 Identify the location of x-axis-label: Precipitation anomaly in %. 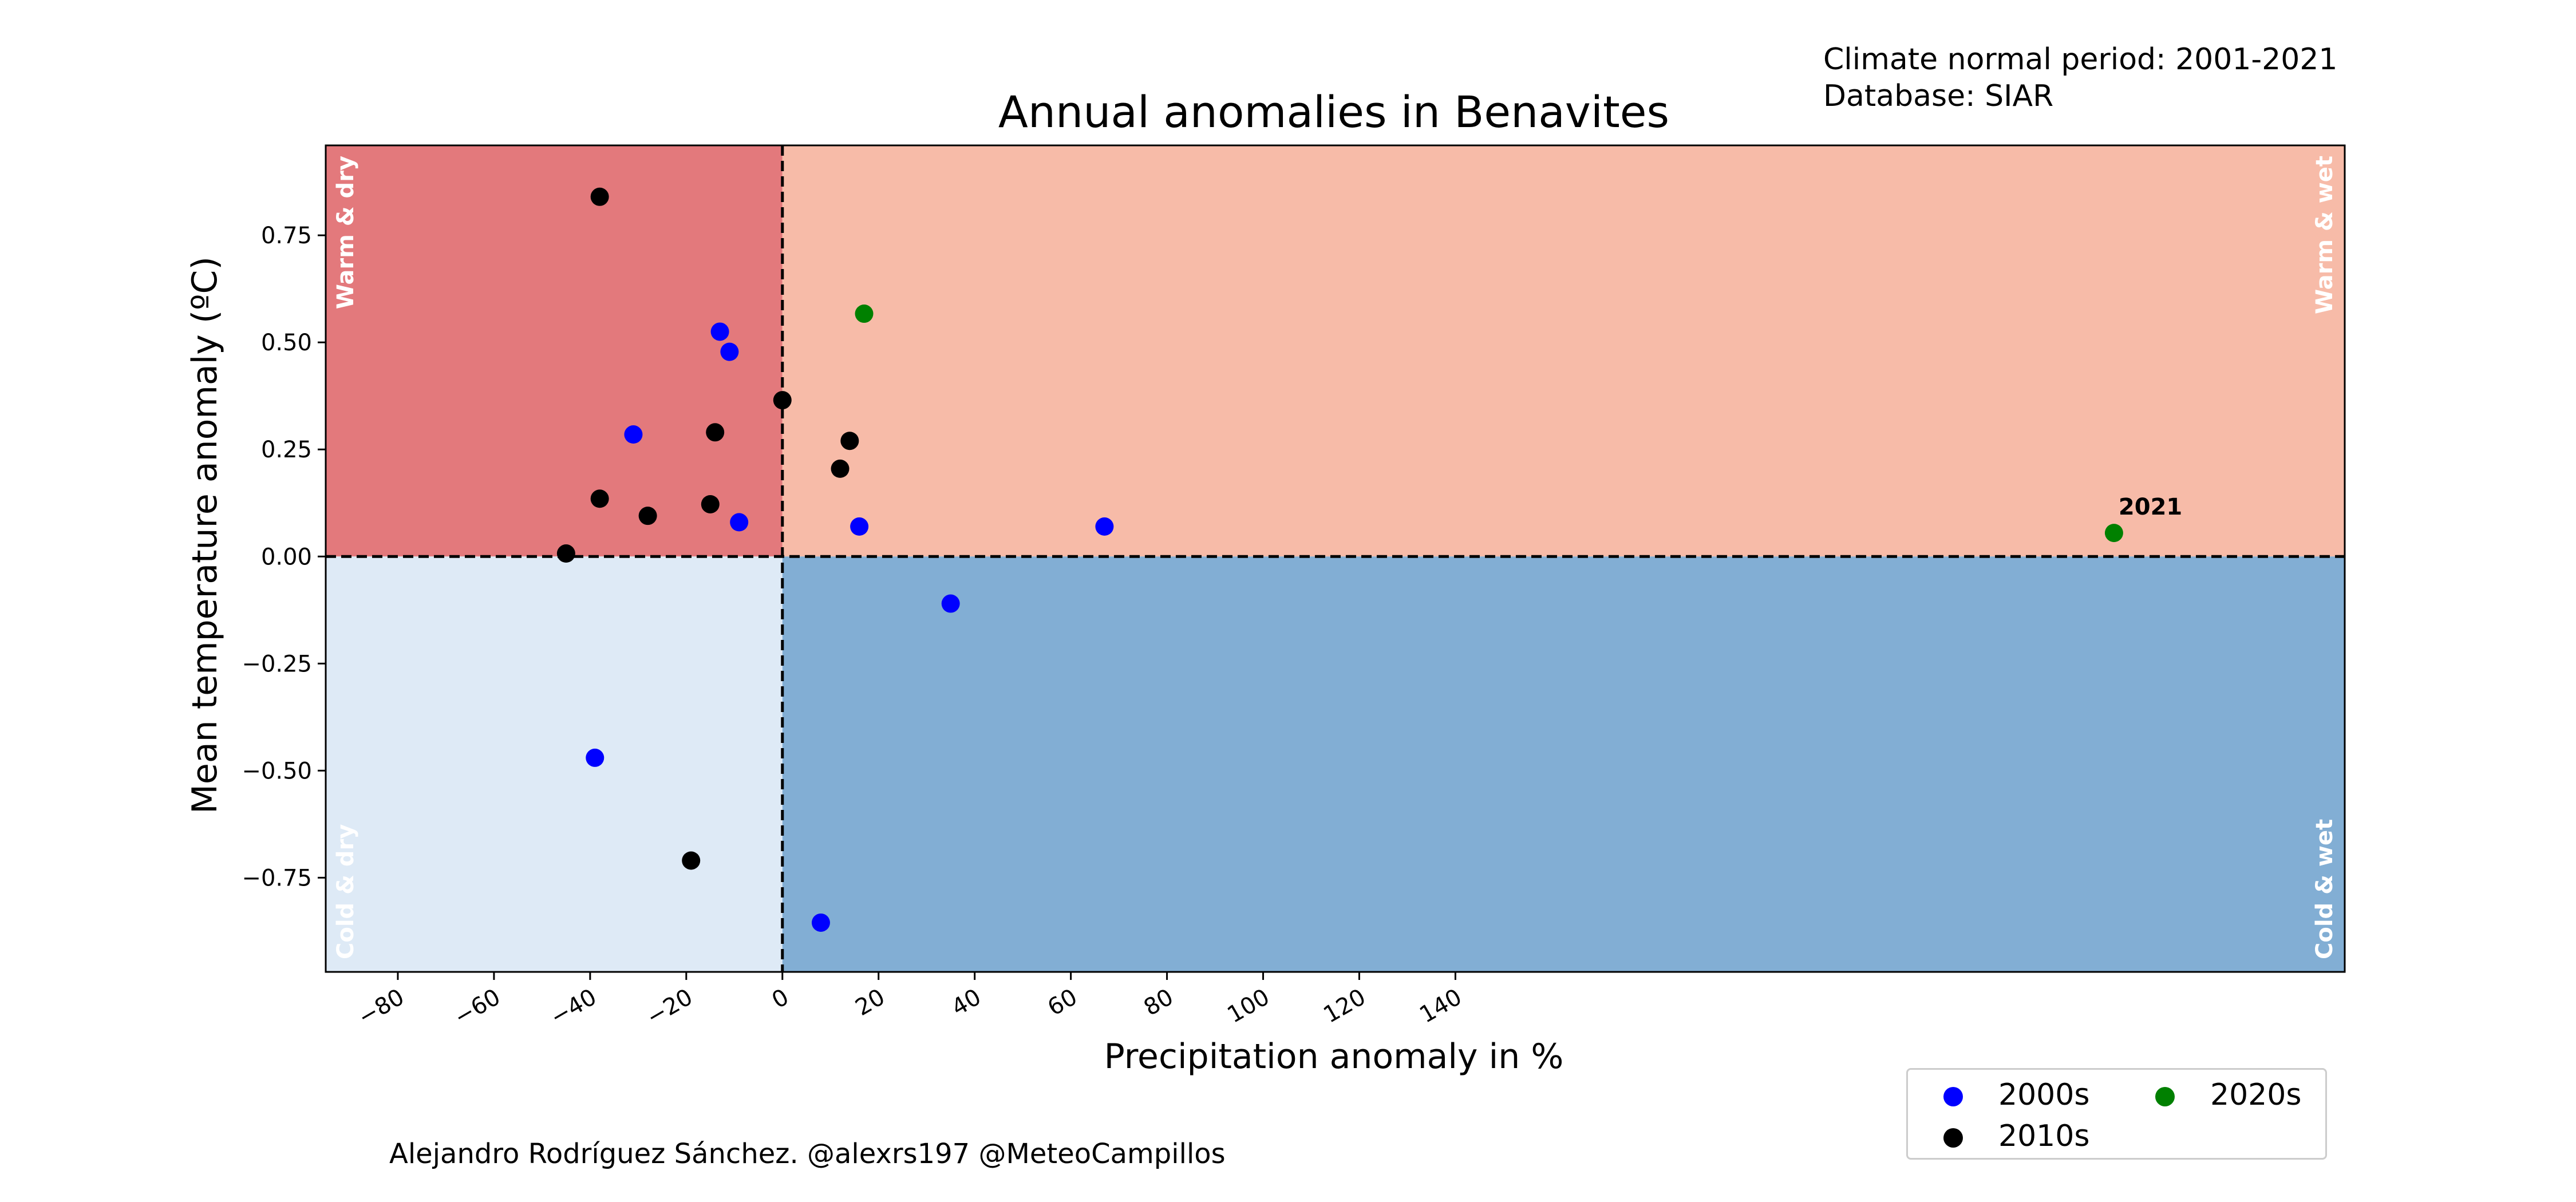
(1334, 1057).